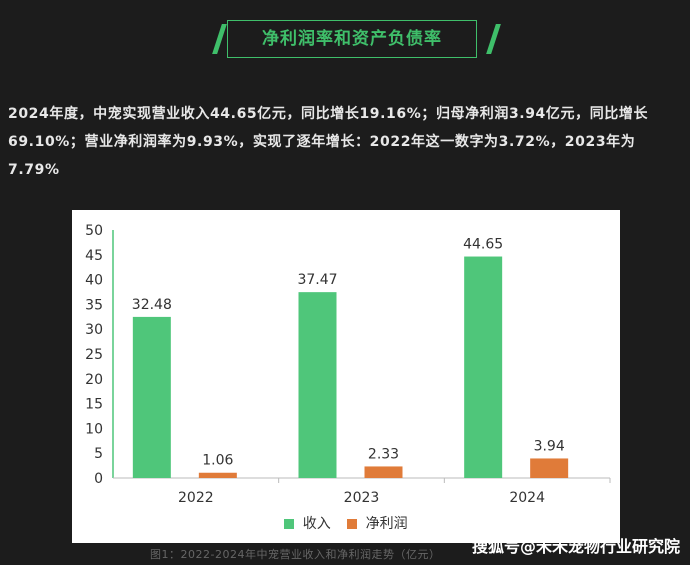  I want to click on legend-label-profit: 净利润, so click(386, 524).